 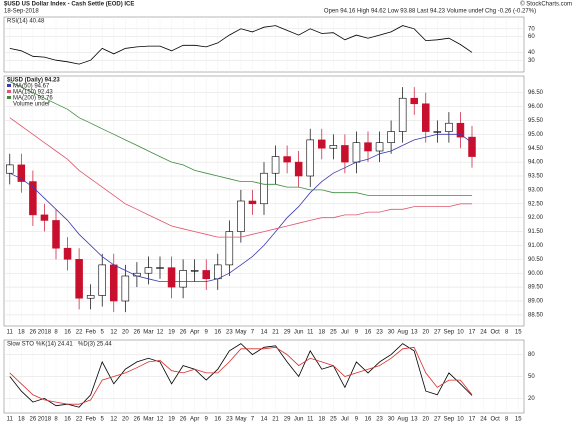 What do you see at coordinates (449, 333) in the screenshot?
I see `x-tick-label: Sep` at bounding box center [449, 333].